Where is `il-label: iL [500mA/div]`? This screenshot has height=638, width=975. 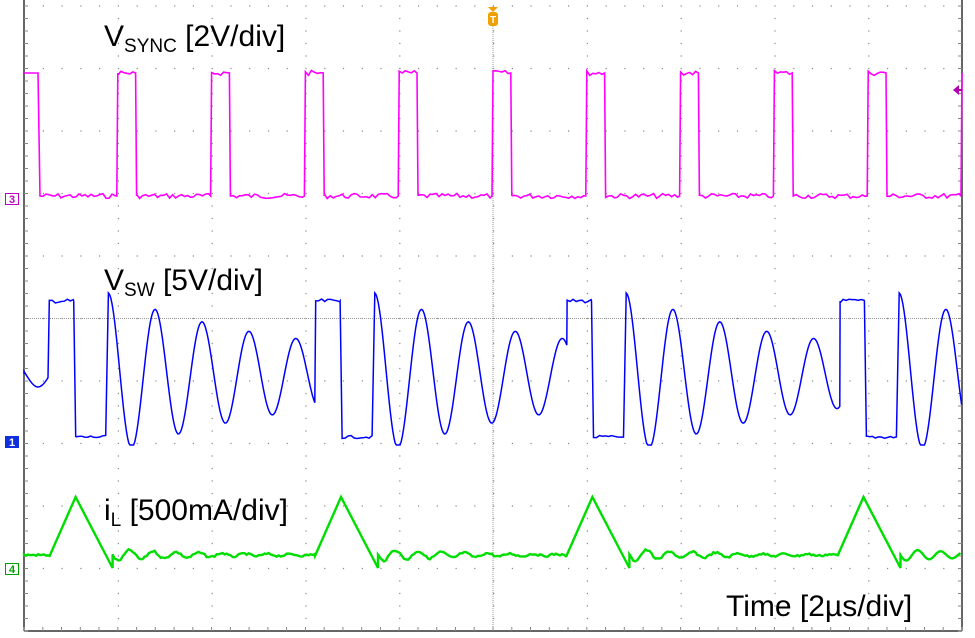
il-label: iL [500mA/div] is located at coordinates (196, 513).